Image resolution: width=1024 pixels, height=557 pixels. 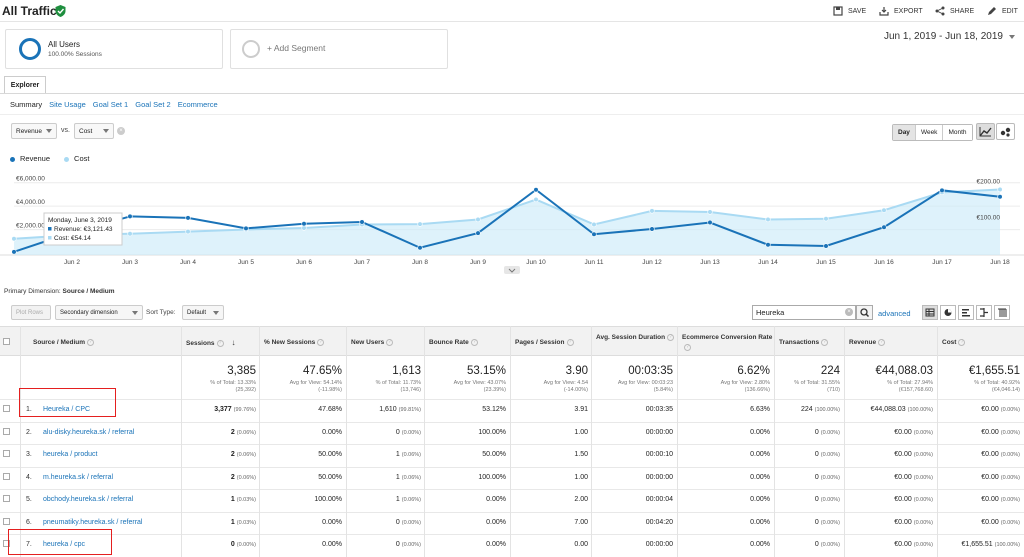 I want to click on value-trans: 0, so click(x=816, y=522).